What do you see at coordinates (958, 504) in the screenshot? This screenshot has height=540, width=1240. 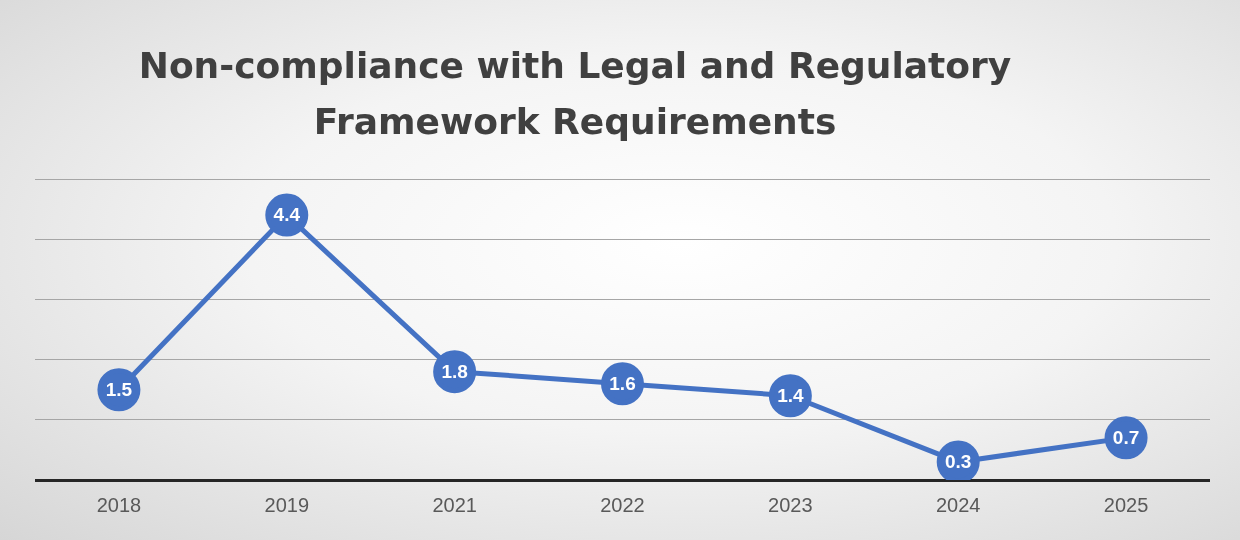 I see `x-tick-label: 2024` at bounding box center [958, 504].